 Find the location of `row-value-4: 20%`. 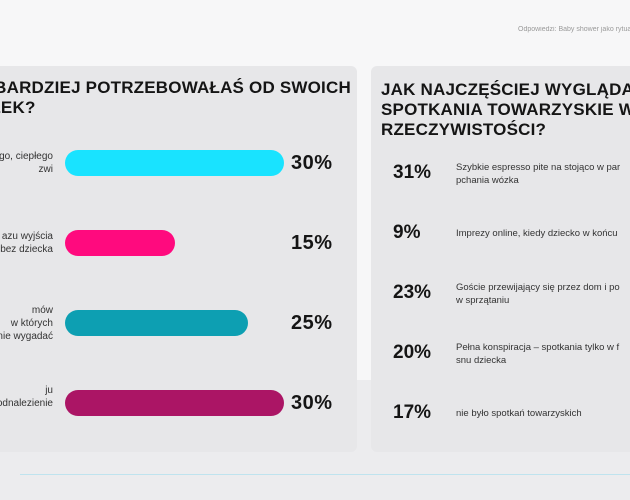

row-value-4: 20% is located at coordinates (412, 352).